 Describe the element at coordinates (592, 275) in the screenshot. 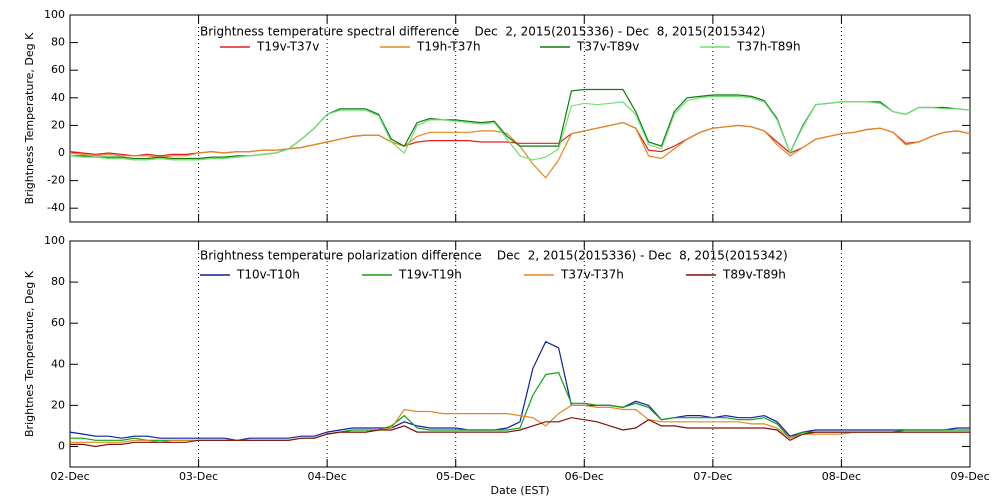

I see `legend-label: T37v-T37h` at that location.